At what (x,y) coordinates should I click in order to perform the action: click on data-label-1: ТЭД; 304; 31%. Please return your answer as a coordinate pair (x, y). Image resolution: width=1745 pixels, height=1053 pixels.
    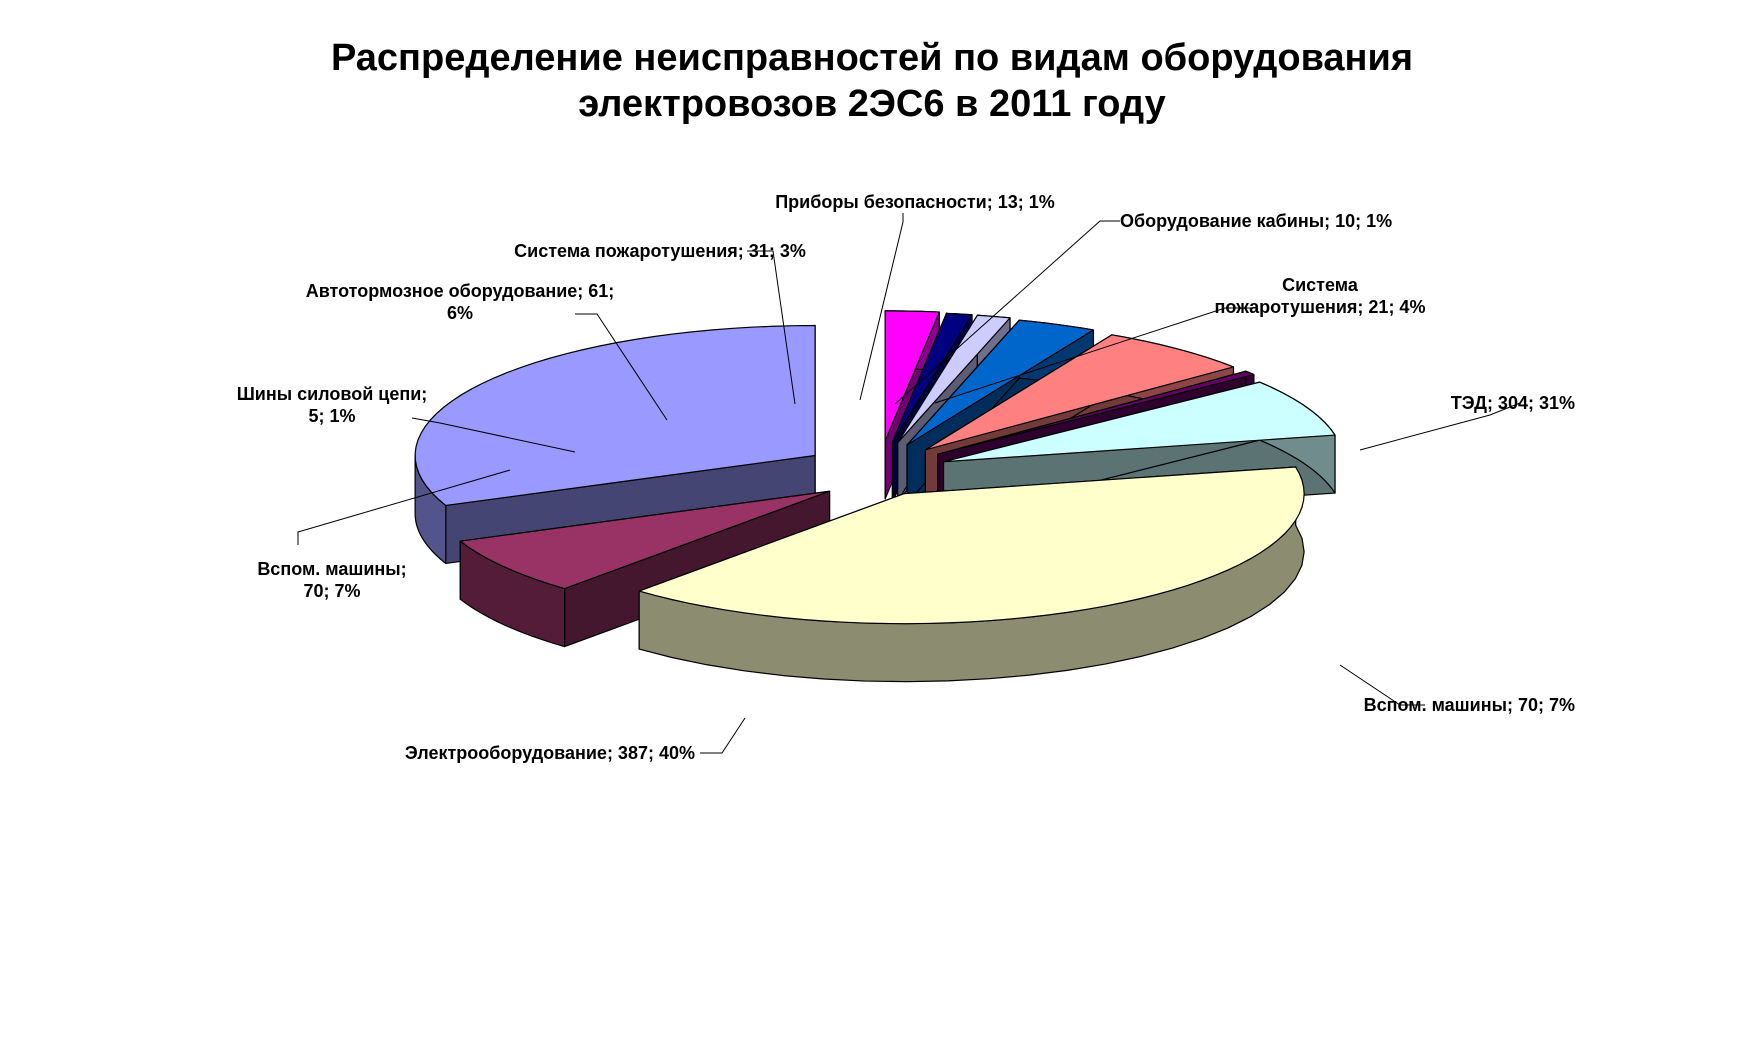
    Looking at the image, I should click on (1513, 403).